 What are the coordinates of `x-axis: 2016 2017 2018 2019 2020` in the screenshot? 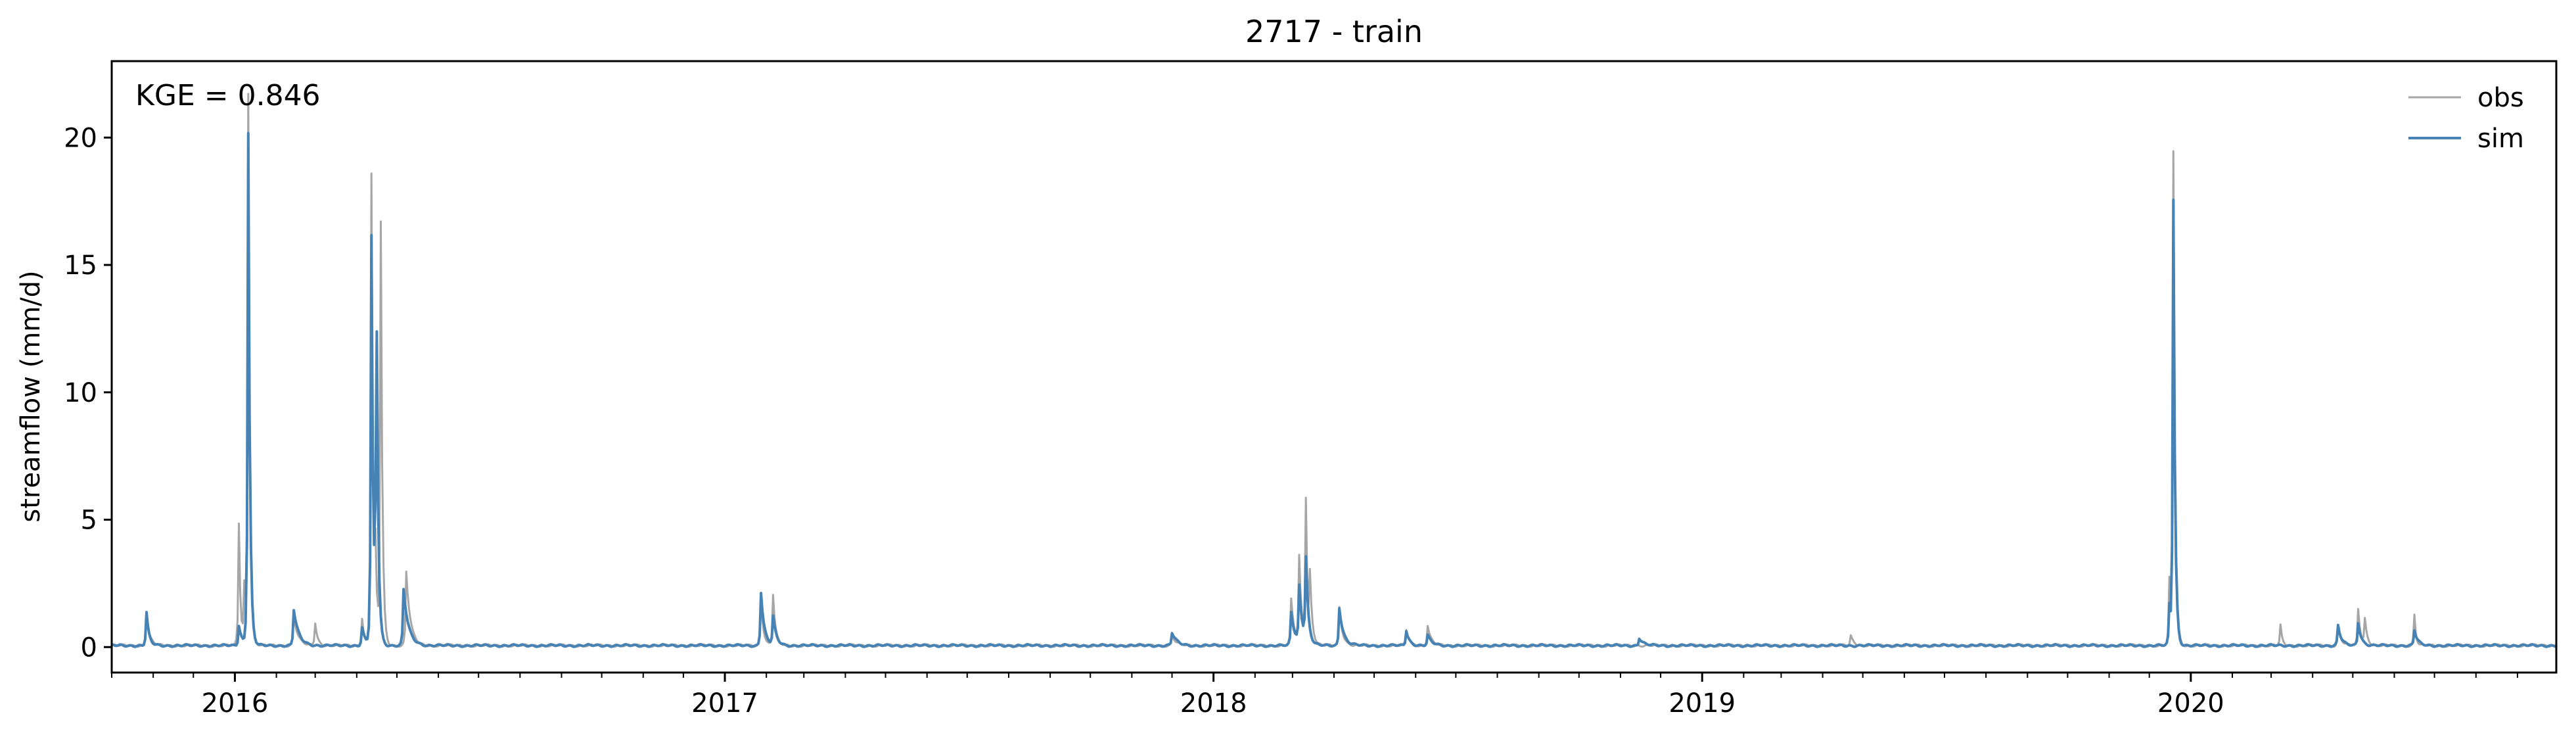 It's located at (1315, 696).